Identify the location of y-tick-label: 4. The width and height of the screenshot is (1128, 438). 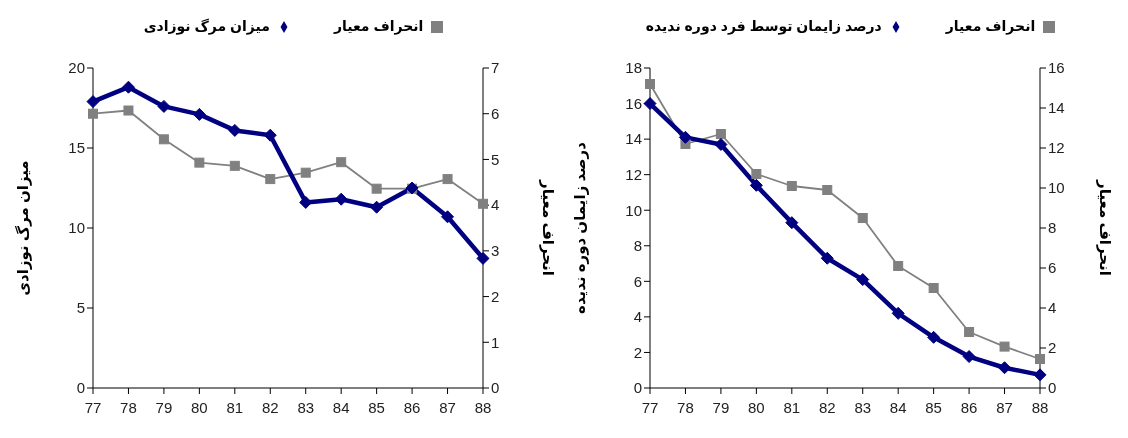
(637, 317).